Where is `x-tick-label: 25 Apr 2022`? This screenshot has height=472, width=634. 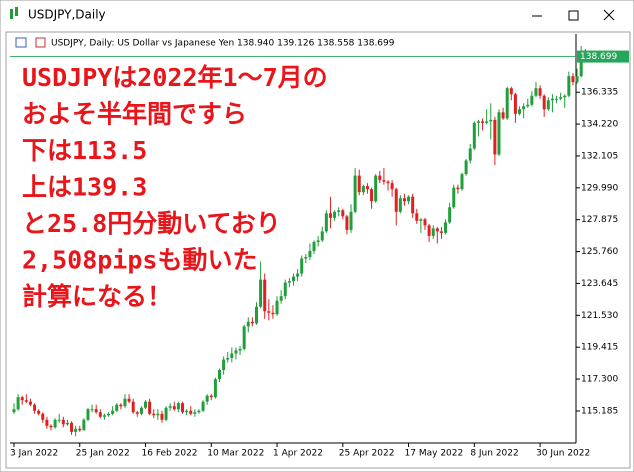 x-tick-label: 25 Apr 2022 is located at coordinates (367, 454).